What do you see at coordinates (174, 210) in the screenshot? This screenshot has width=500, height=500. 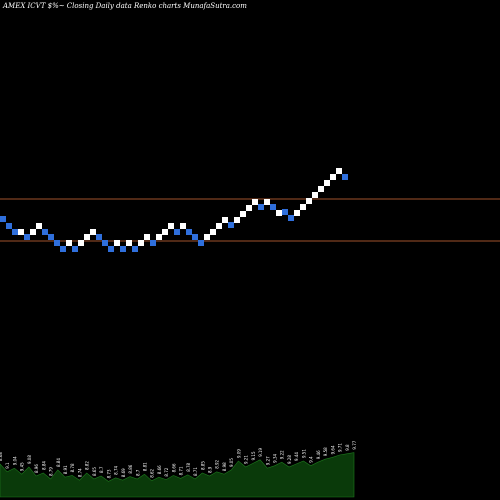 I see `renko-bricks` at bounding box center [174, 210].